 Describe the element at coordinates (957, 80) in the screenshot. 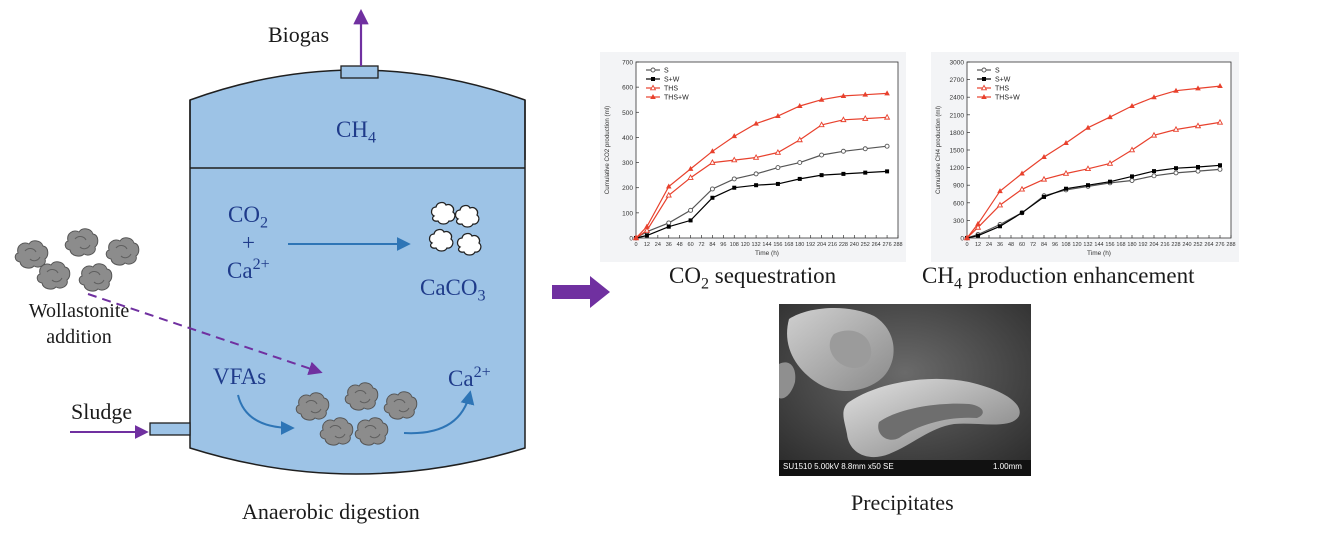

I see `ch4-y-tick-label: 2700` at that location.